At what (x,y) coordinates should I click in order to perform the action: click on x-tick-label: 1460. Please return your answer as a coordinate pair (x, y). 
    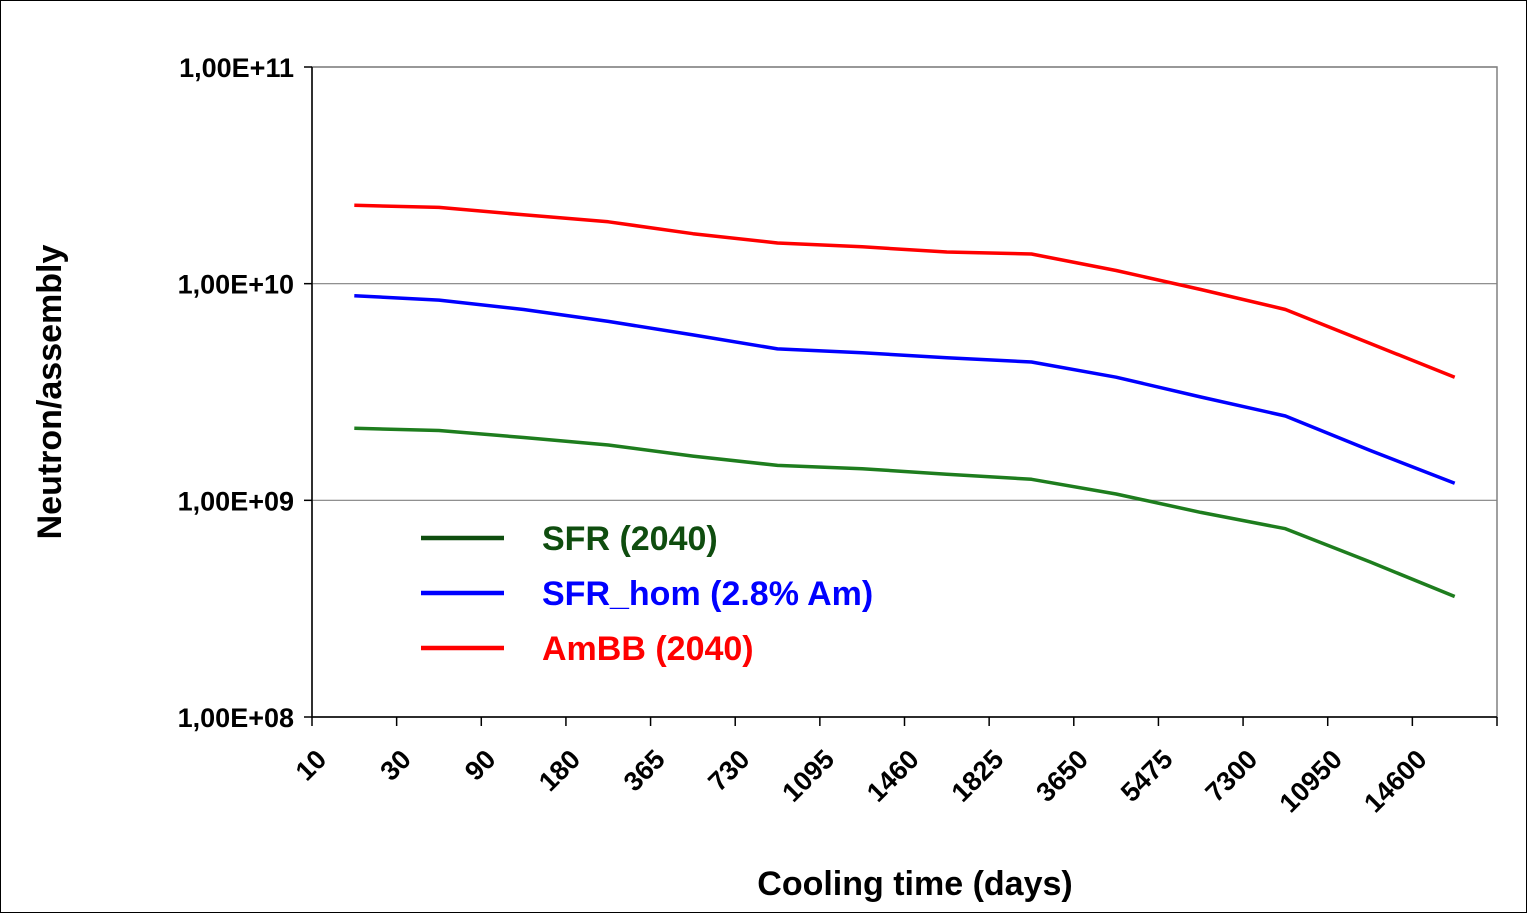
    Looking at the image, I should click on (893, 776).